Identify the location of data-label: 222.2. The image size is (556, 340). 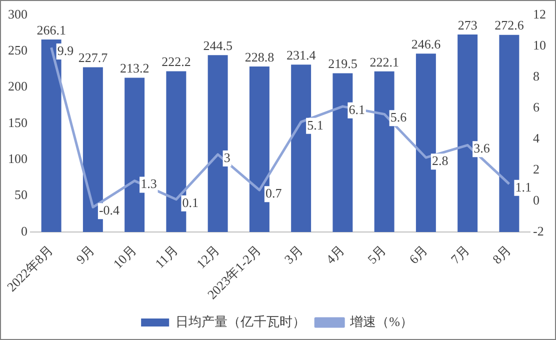
(176, 62).